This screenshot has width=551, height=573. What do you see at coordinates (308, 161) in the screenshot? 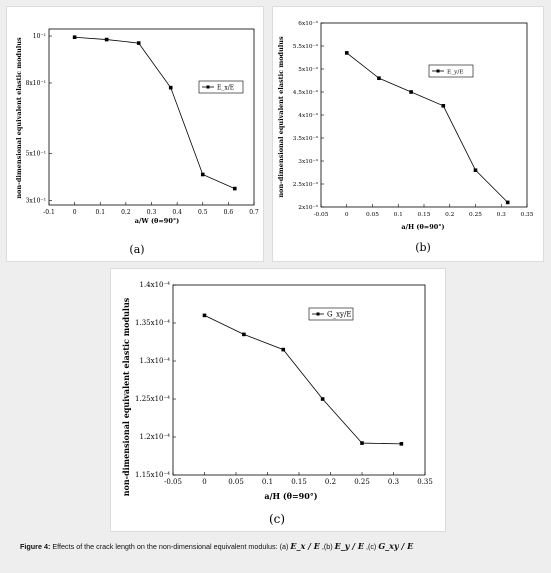
I see `y-tick-label-b: 3x10⁻³` at bounding box center [308, 161].